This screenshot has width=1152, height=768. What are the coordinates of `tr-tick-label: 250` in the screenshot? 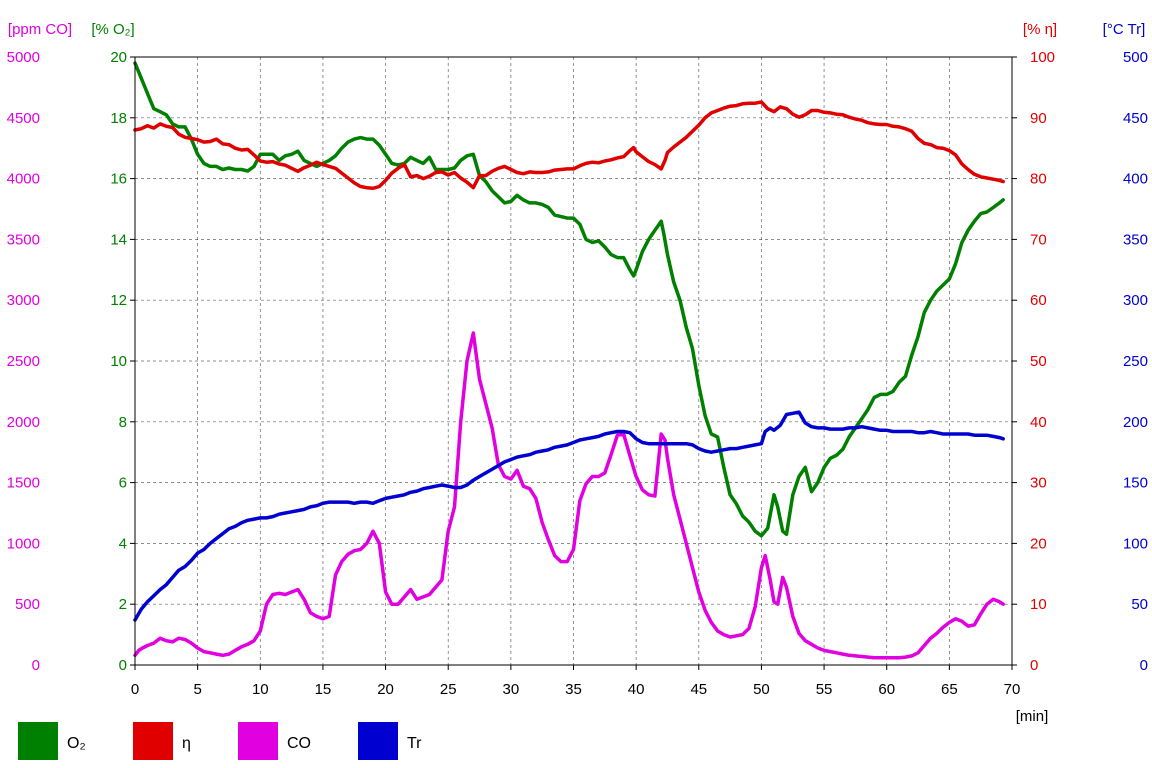 It's located at (1135, 361).